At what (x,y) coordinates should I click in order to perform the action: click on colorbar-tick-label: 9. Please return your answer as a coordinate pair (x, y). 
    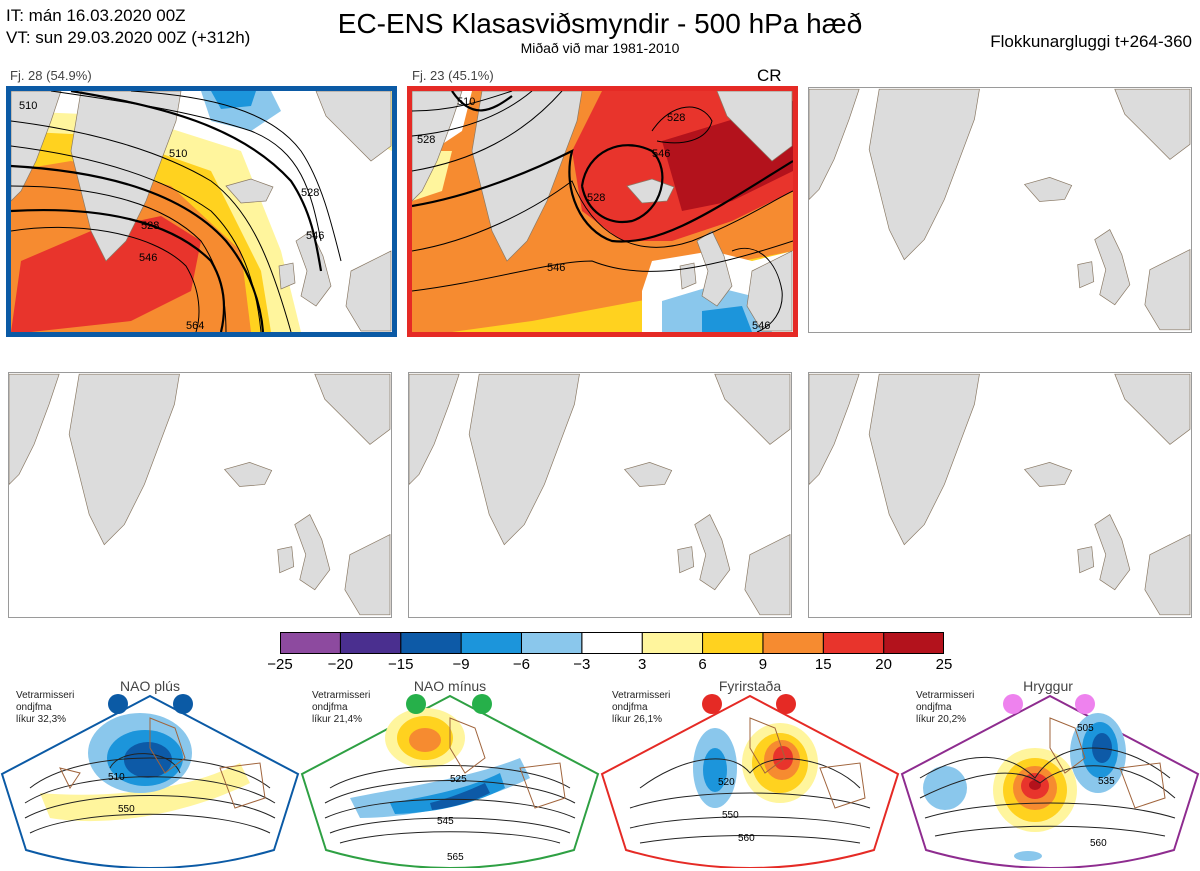
    Looking at the image, I should click on (763, 664).